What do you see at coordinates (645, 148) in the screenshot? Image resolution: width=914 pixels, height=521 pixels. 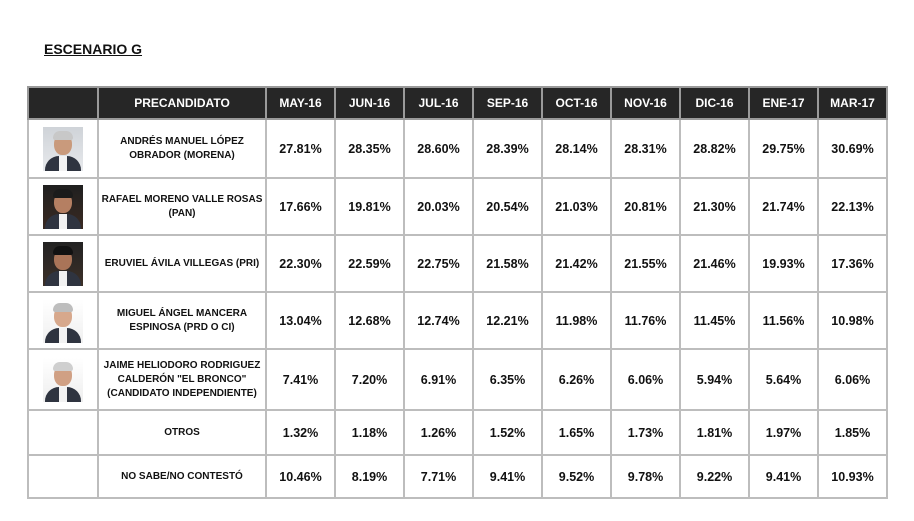 I see `value-cell: 28.31%` at bounding box center [645, 148].